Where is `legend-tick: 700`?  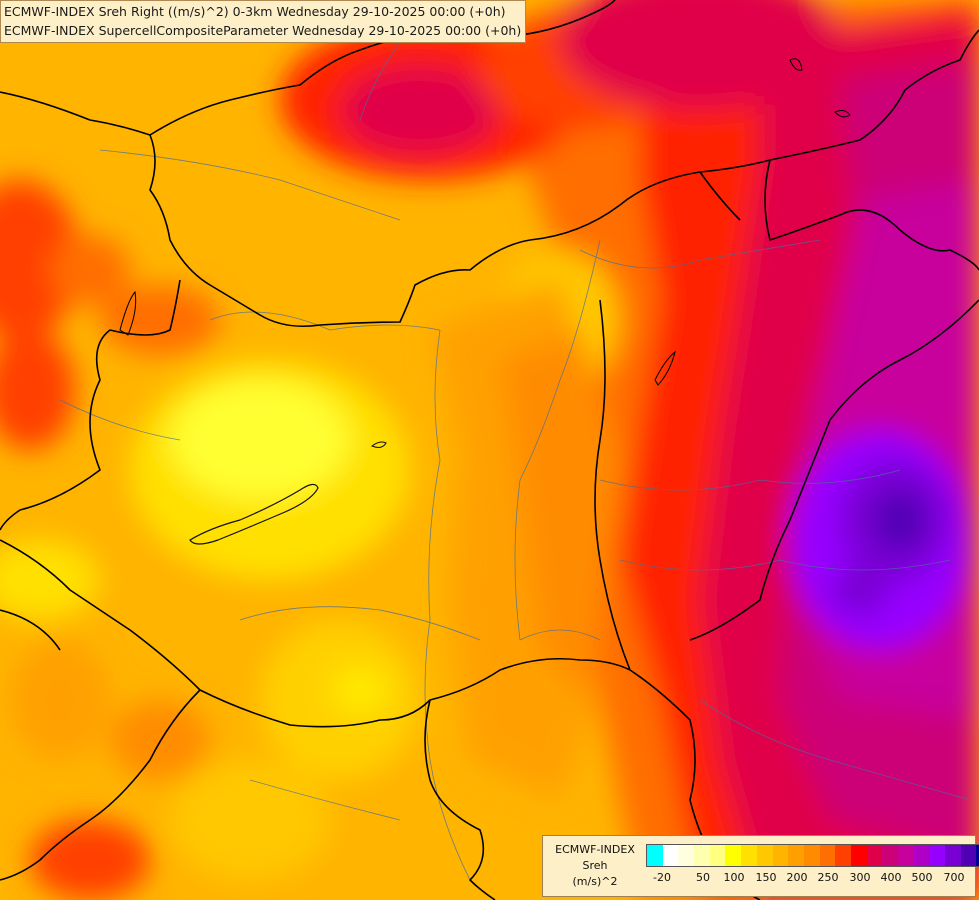 legend-tick: 700 is located at coordinates (954, 877).